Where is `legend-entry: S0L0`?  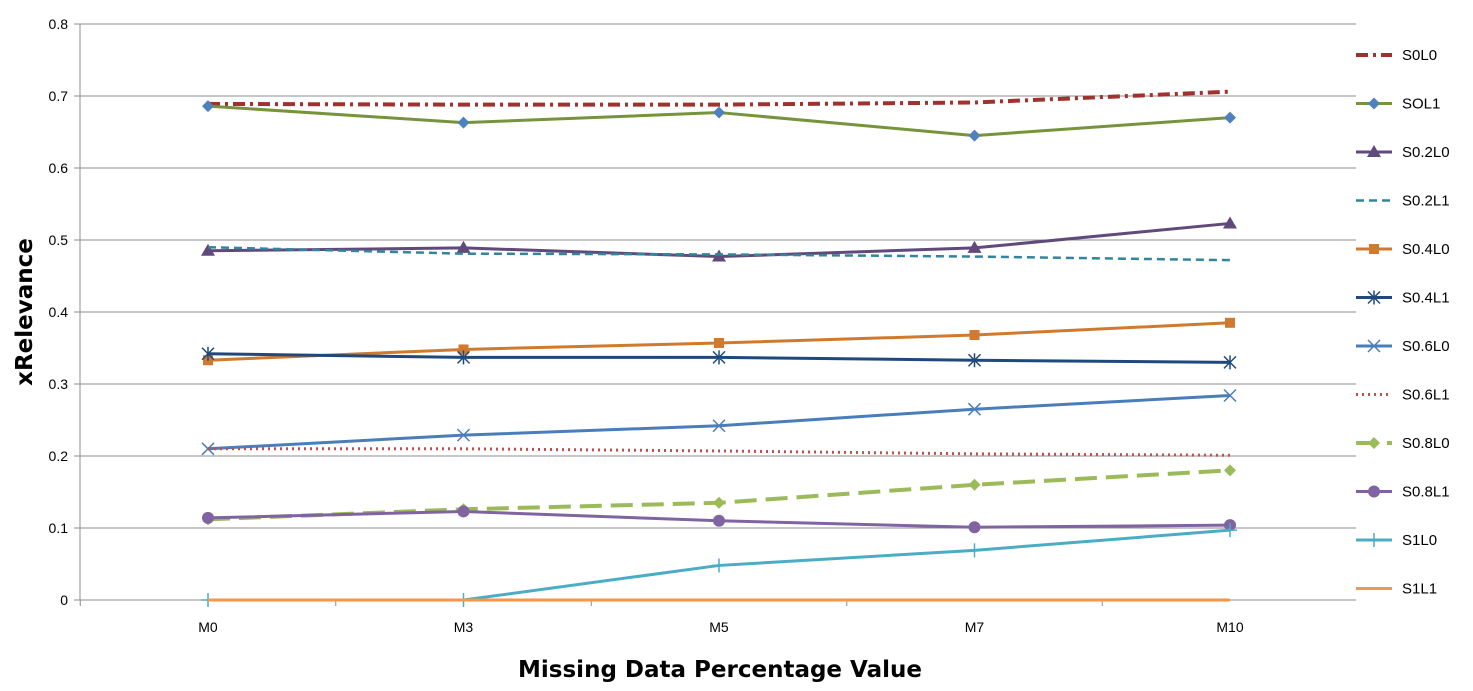 legend-entry: S0L0 is located at coordinates (1396, 55).